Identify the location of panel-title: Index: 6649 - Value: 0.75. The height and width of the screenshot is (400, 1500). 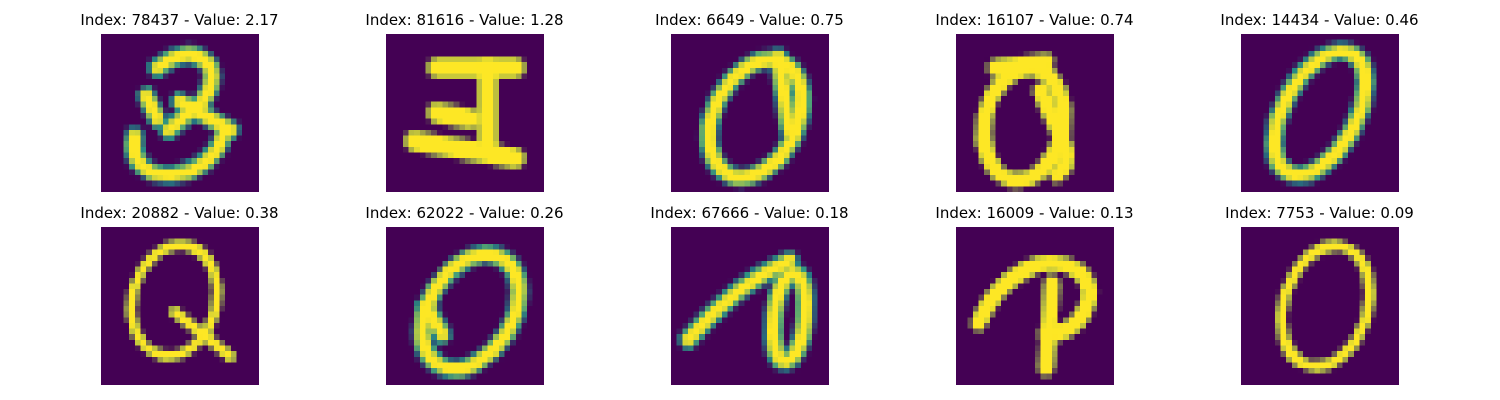
(749, 20).